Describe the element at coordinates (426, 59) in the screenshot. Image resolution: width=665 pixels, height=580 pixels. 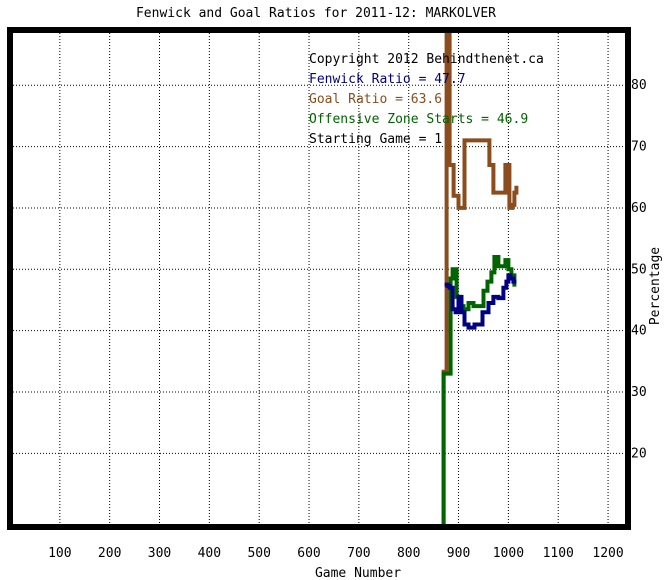
I see `annotation-text: Copyright 2012 Behindthenet.ca` at that location.